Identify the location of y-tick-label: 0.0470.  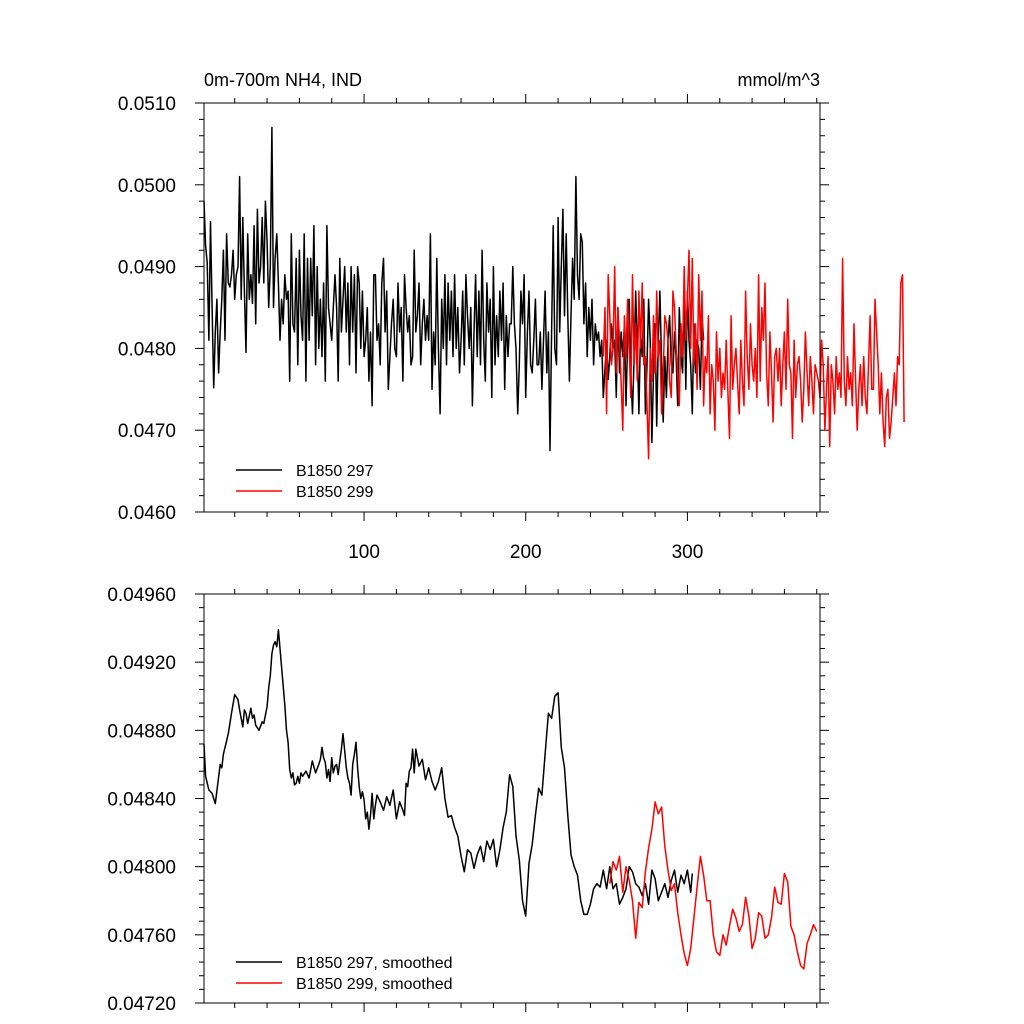
(147, 431).